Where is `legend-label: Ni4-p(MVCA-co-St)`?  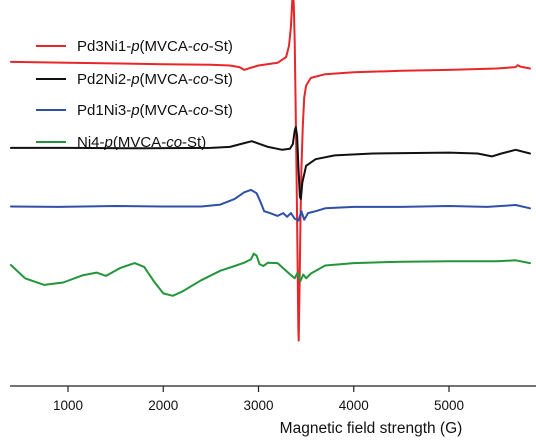
legend-label: Ni4-p(MVCA-co-St) is located at coordinates (141, 142).